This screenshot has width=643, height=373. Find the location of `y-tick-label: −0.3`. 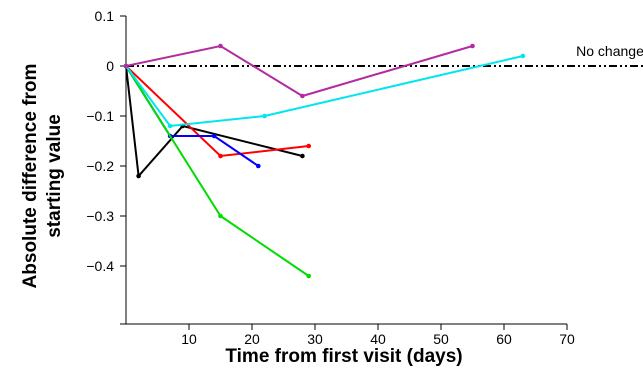

y-tick-label: −0.3 is located at coordinates (100, 216).